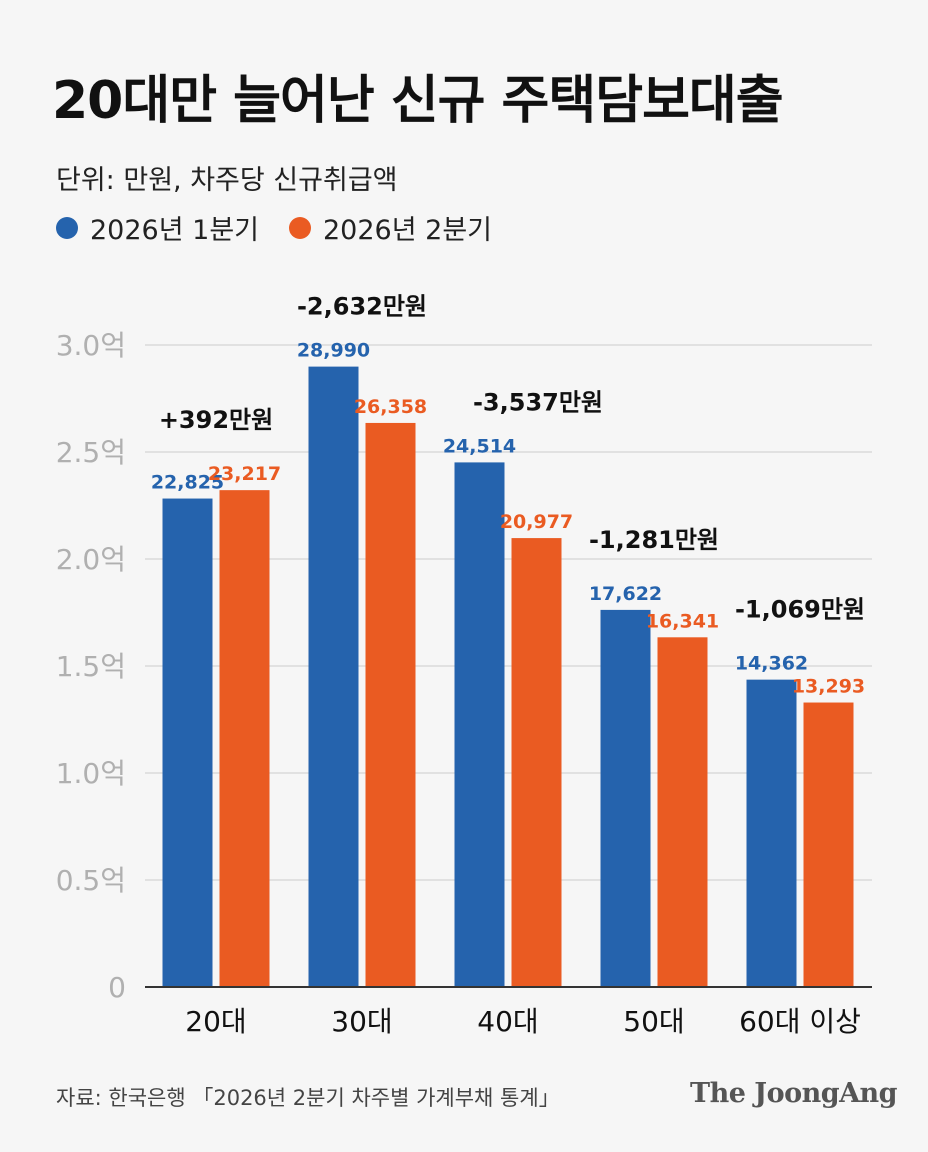 The width and height of the screenshot is (928, 1152). I want to click on change-annotation: -1,281만원, so click(654, 540).